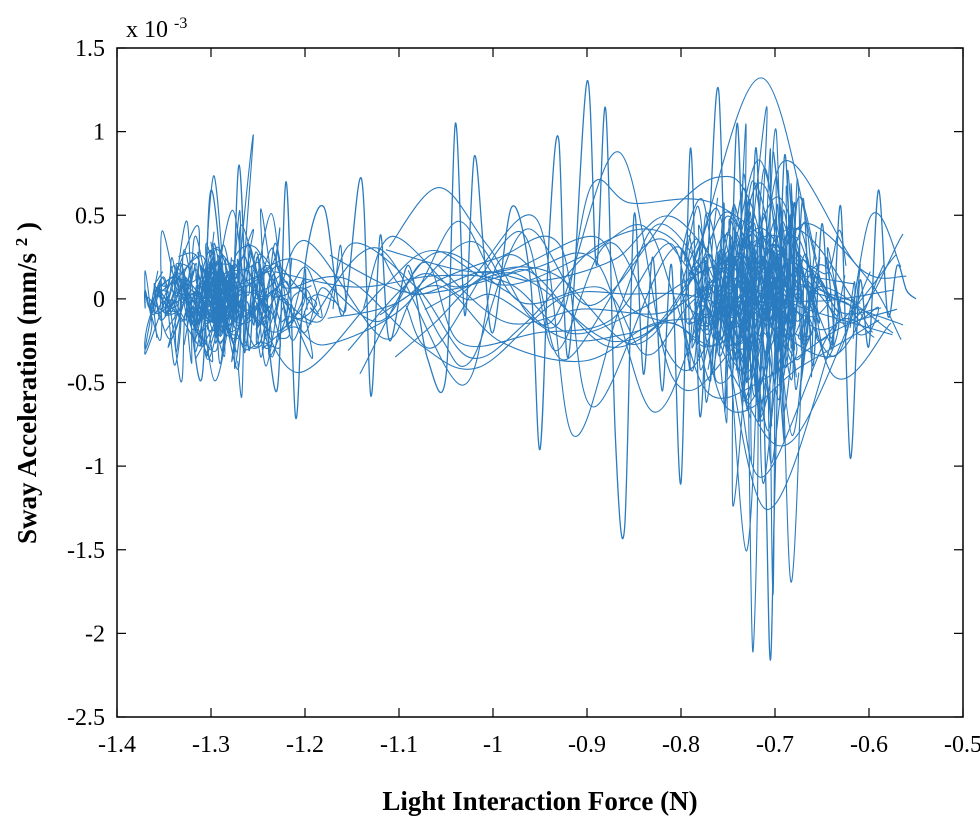 The width and height of the screenshot is (980, 823). Describe the element at coordinates (27, 398) in the screenshot. I see `y-axis-label-main: Sway Acceleration (mm/s` at that location.